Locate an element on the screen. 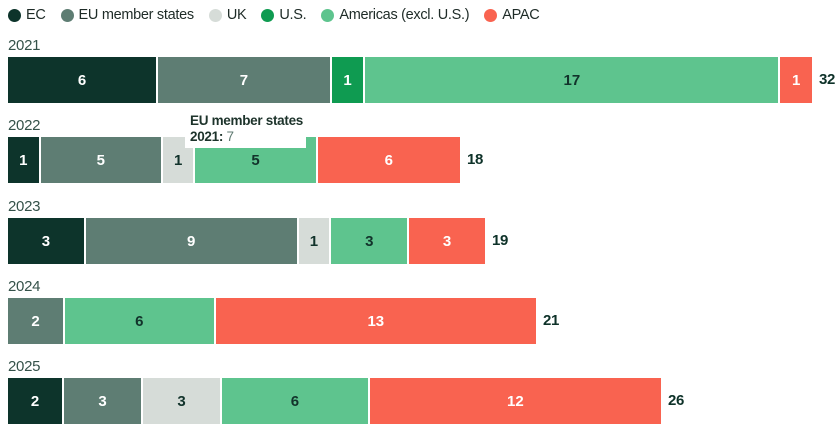 This screenshot has height=436, width=840. legend-label: U.S. is located at coordinates (293, 15).